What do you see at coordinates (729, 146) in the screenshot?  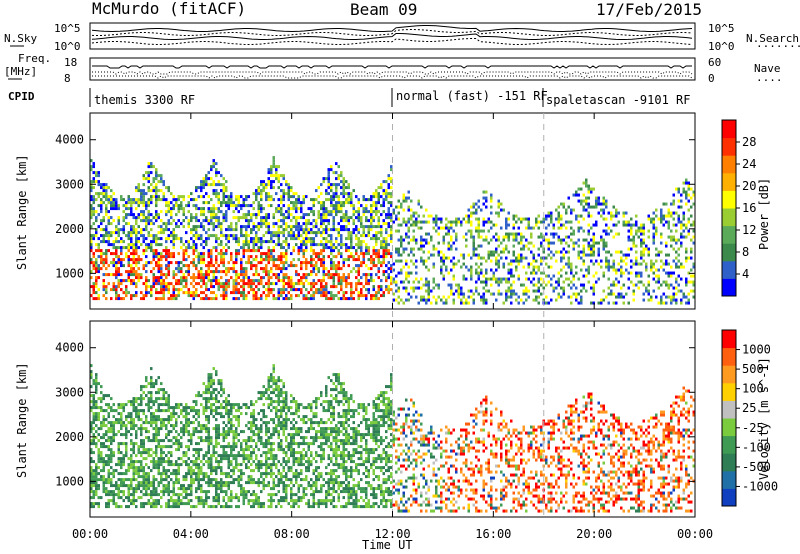 I see `colorbar-segment` at bounding box center [729, 146].